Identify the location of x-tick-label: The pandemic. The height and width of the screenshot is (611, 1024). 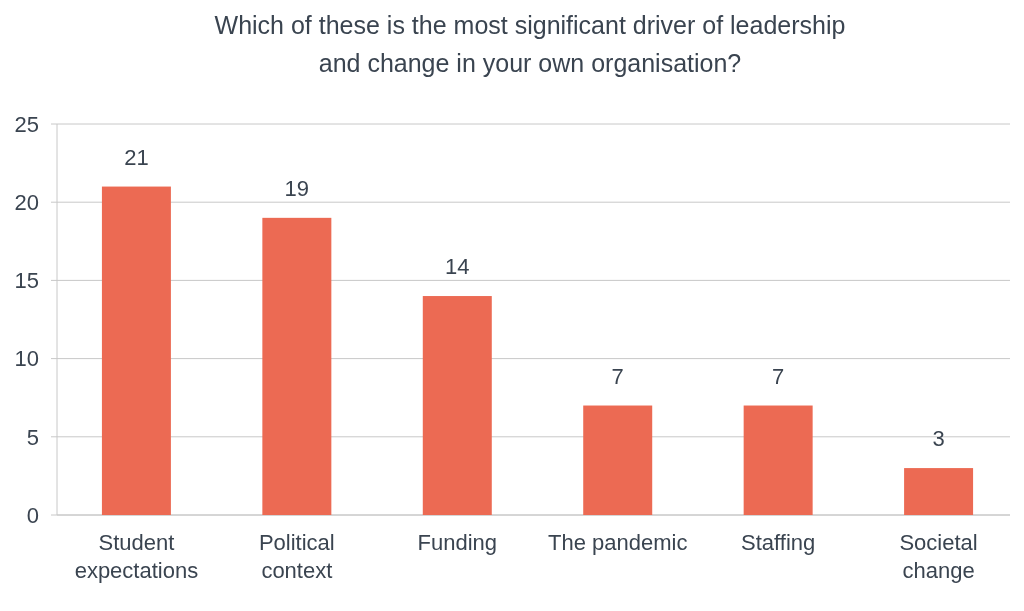
(618, 542).